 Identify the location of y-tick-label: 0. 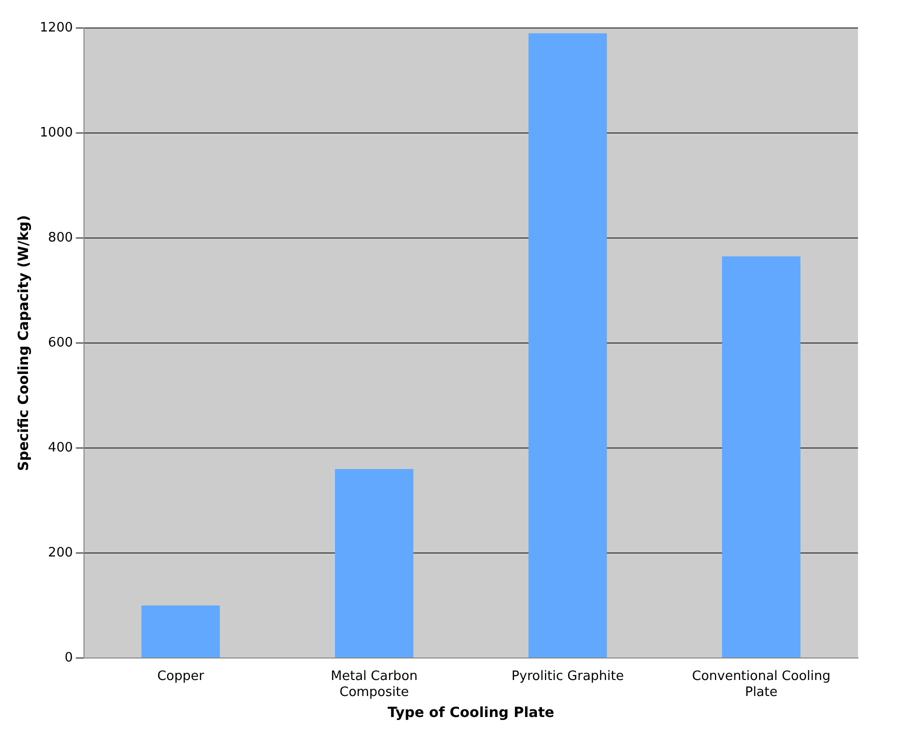
(68, 658).